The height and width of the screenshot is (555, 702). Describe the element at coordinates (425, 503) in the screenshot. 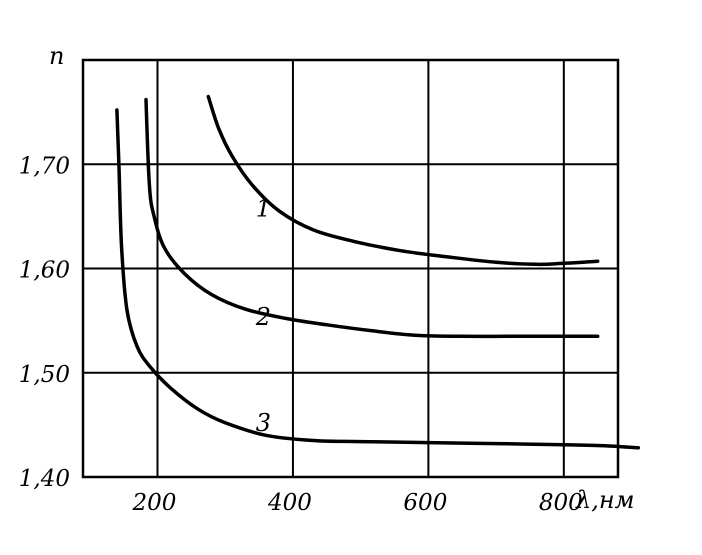

I see `x-tick-label: 600` at that location.